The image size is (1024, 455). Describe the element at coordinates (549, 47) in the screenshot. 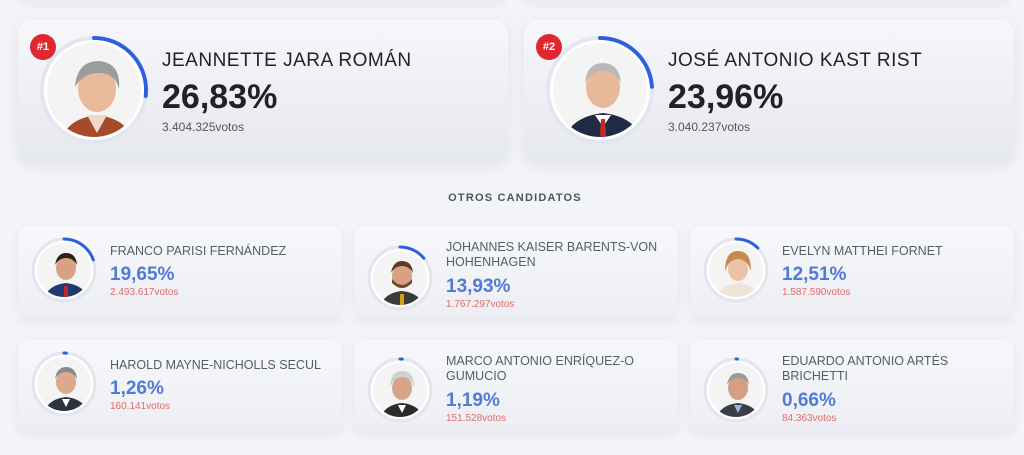

I see `rank-badge: #2` at that location.